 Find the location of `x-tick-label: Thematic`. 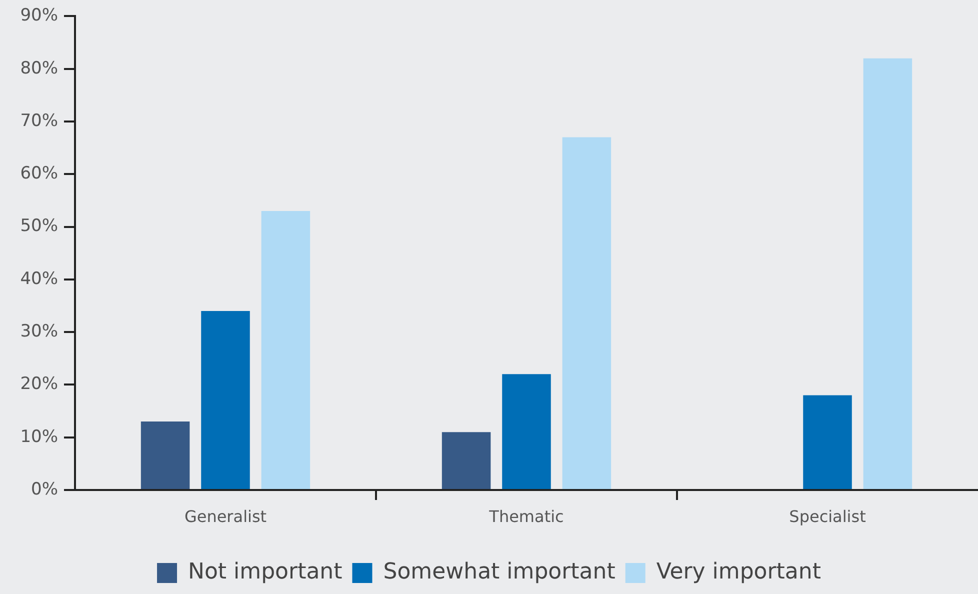

x-tick-label: Thematic is located at coordinates (526, 516).